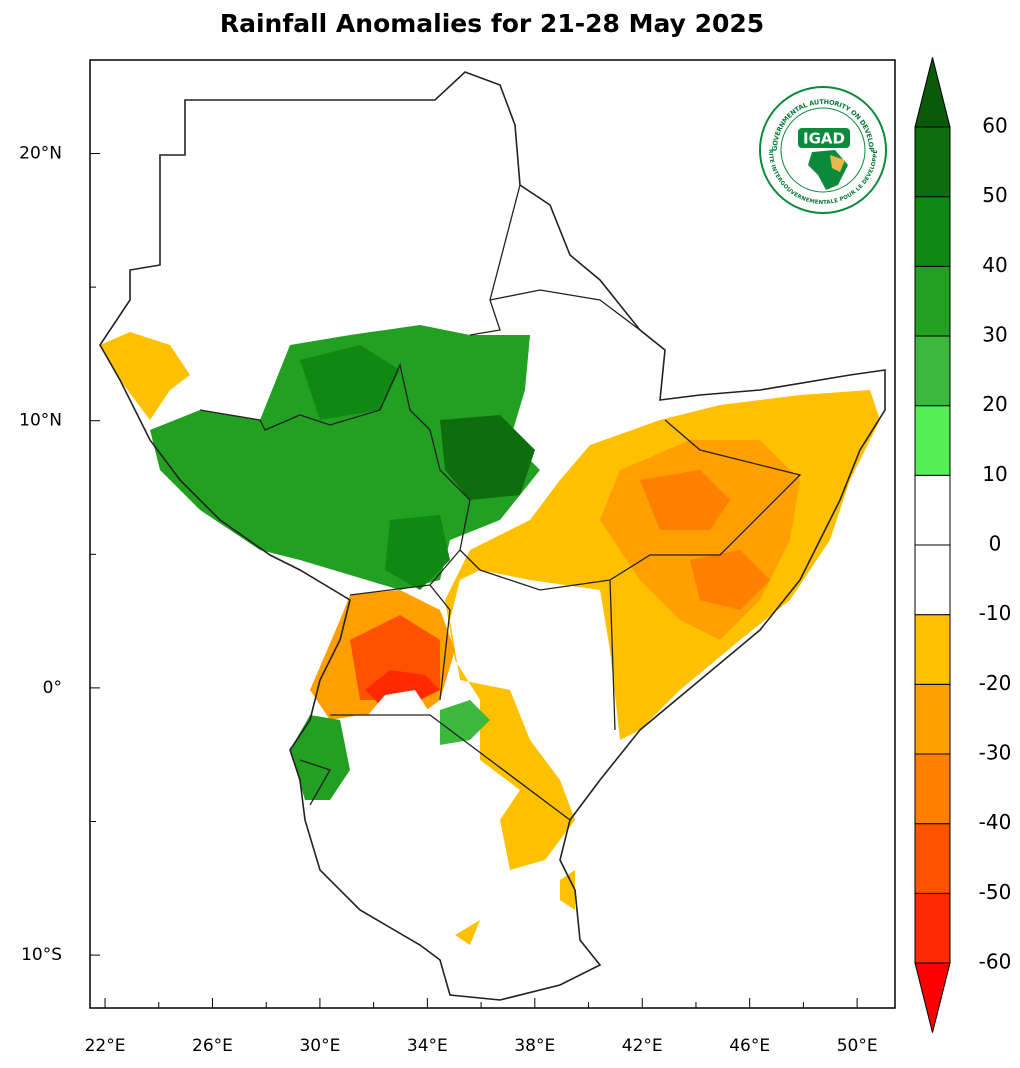  What do you see at coordinates (52, 688) in the screenshot?
I see `y-tick-label: 0°` at bounding box center [52, 688].